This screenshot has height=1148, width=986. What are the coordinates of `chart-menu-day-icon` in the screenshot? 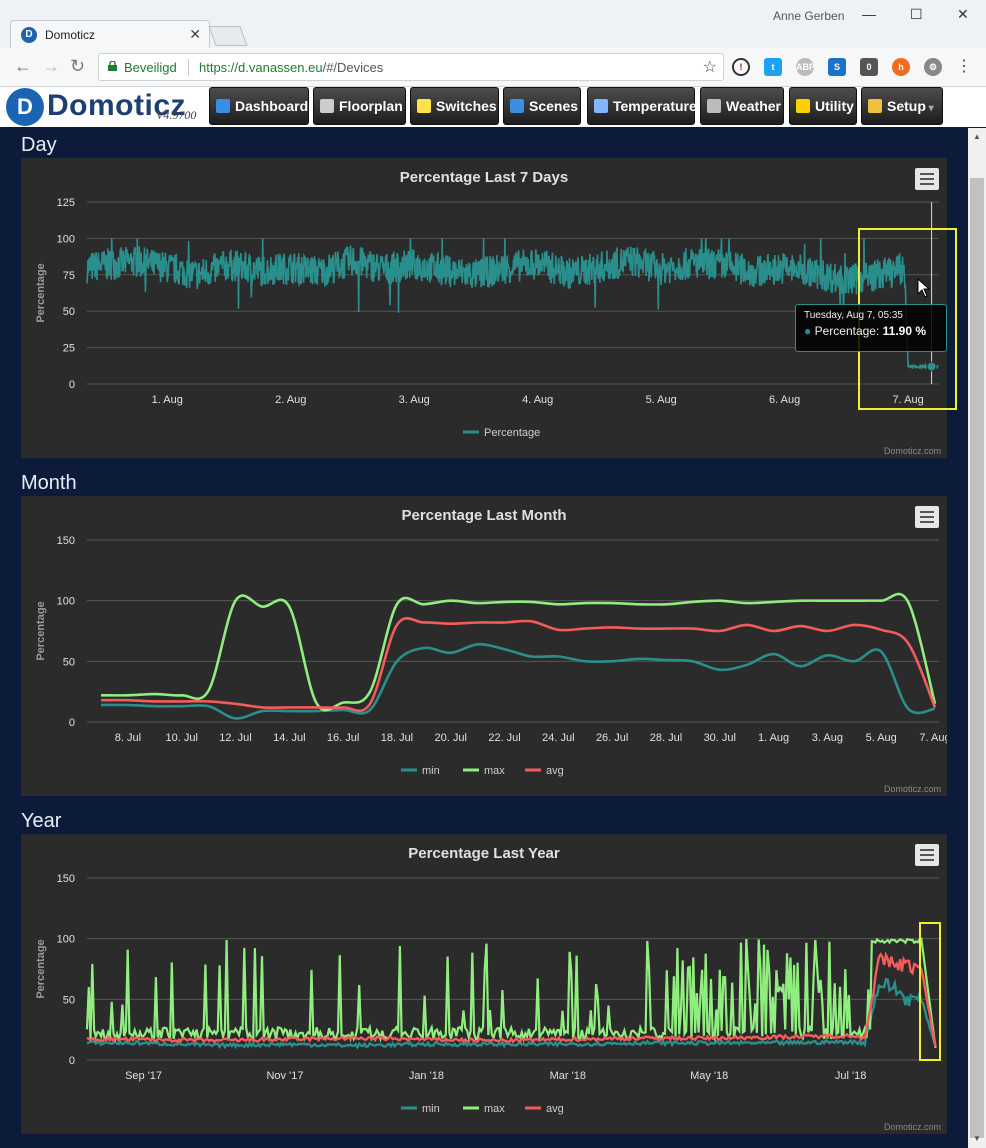 It's located at (927, 179).